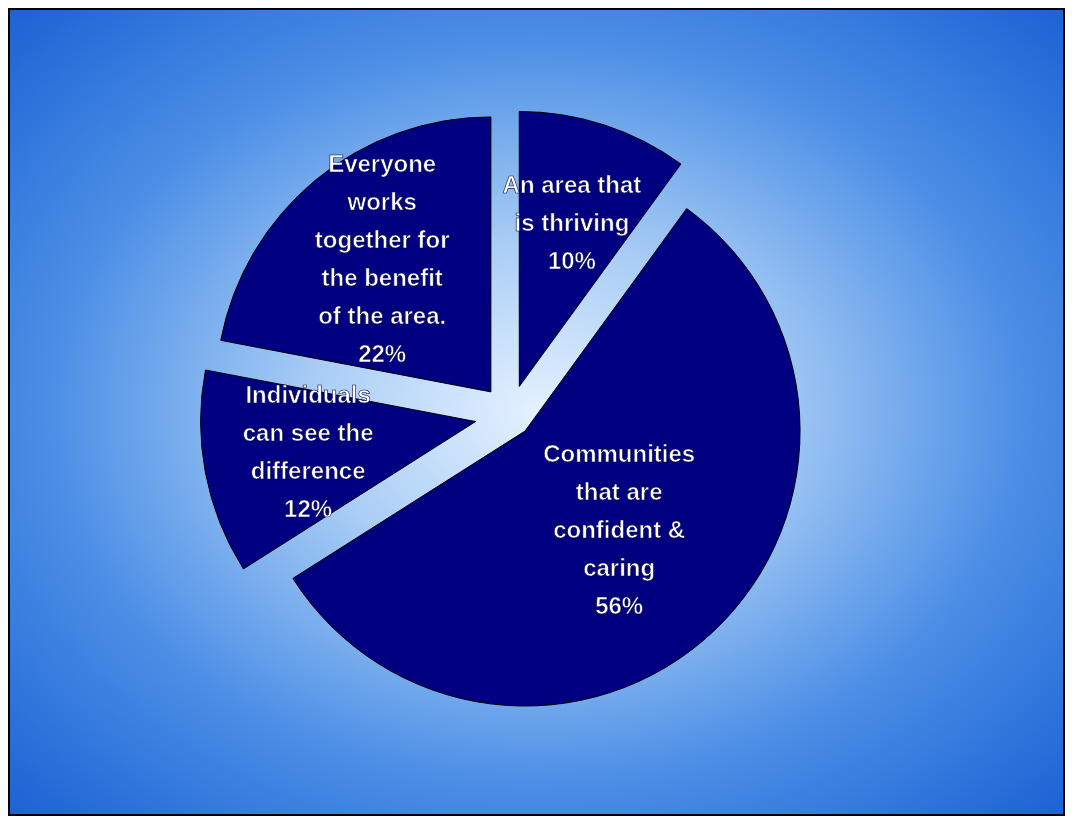  Describe the element at coordinates (308, 508) in the screenshot. I see `data-label: 12%` at that location.